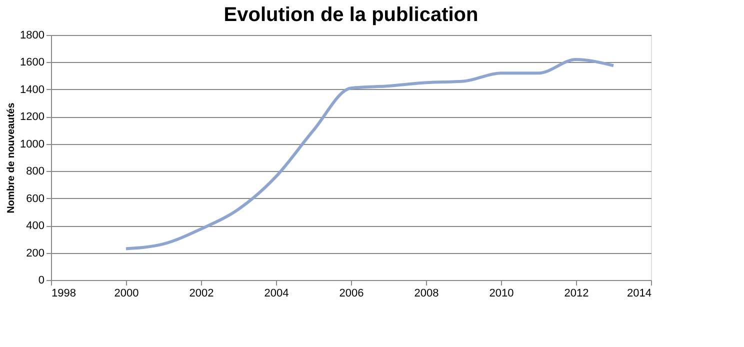 Image resolution: width=744 pixels, height=347 pixels. I want to click on chart-title: Evolution de la publication, so click(351, 15).